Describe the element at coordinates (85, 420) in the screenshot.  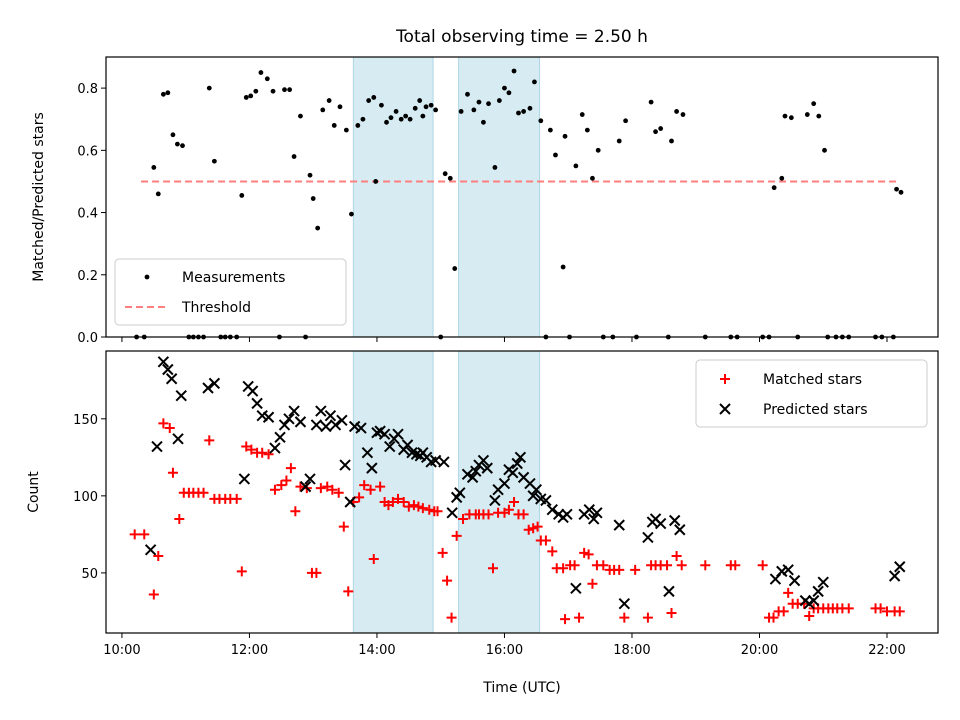
I see `y-tick-label: 150` at that location.